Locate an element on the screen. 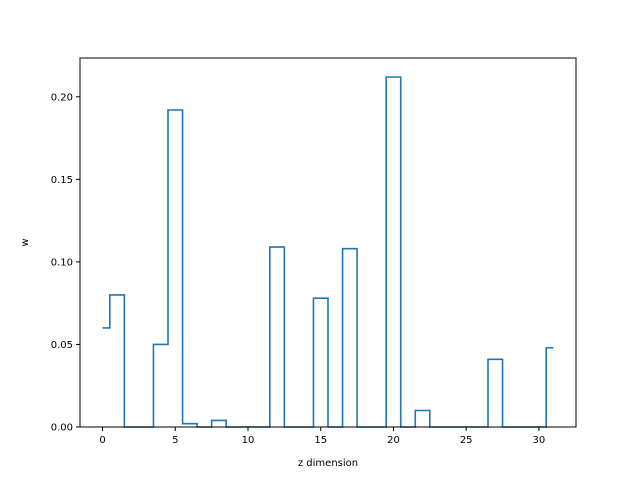 This screenshot has height=485, width=640. x-tick-label: 30 is located at coordinates (539, 440).